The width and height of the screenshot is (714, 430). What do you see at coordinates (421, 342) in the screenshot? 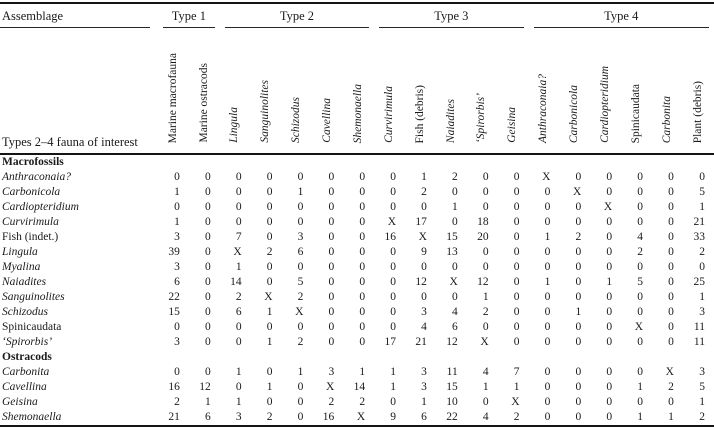
I see `data-cell: 21` at bounding box center [421, 342].